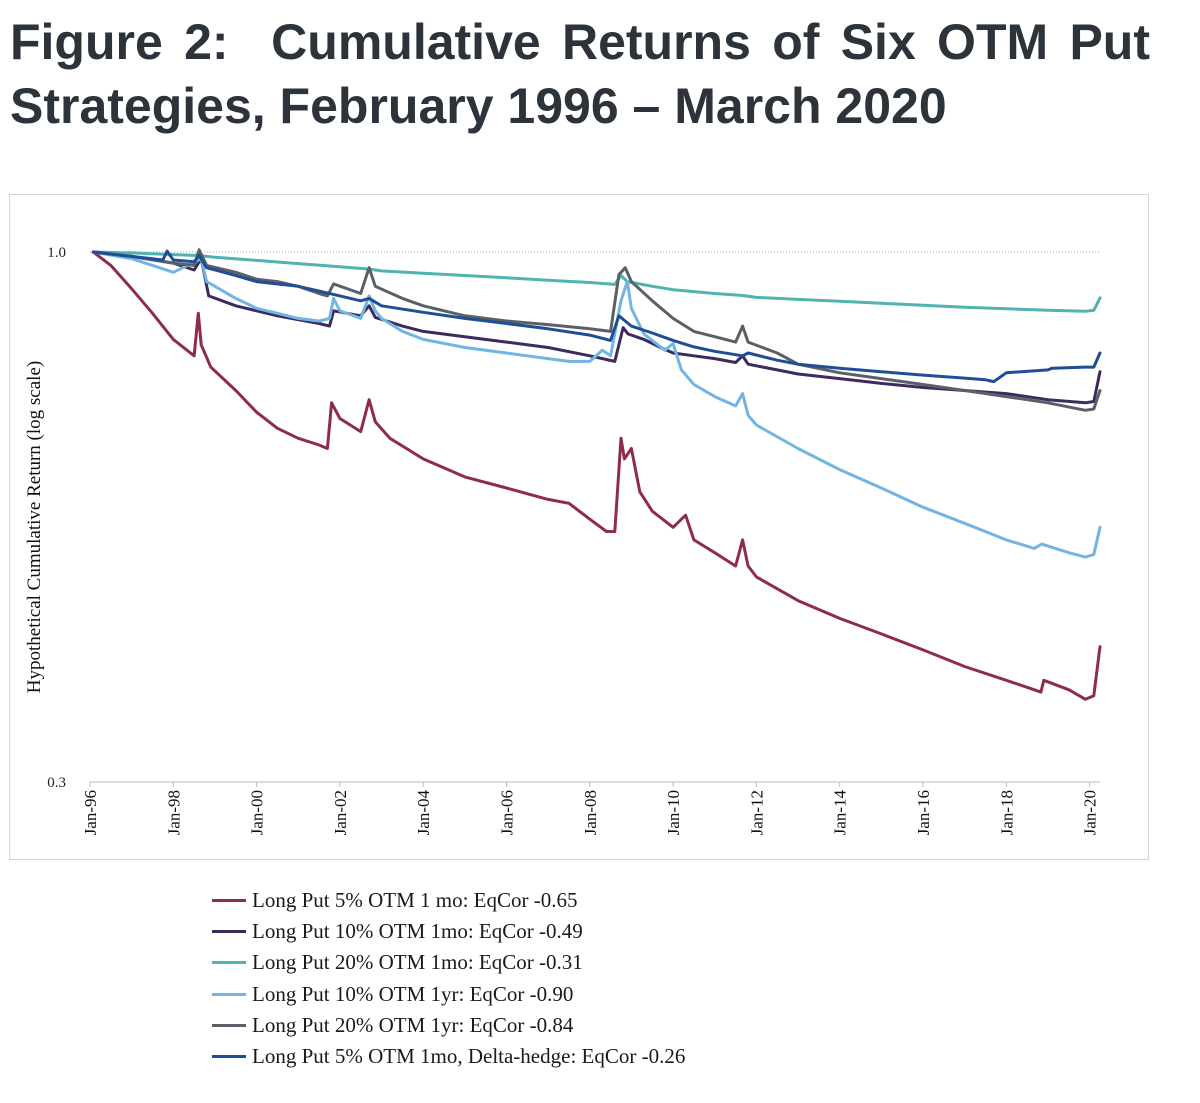 Image resolution: width=1200 pixels, height=1103 pixels. Describe the element at coordinates (417, 931) in the screenshot. I see `legend-label: Long Put 10% OTM 1mo: EqCor -0.49` at that location.